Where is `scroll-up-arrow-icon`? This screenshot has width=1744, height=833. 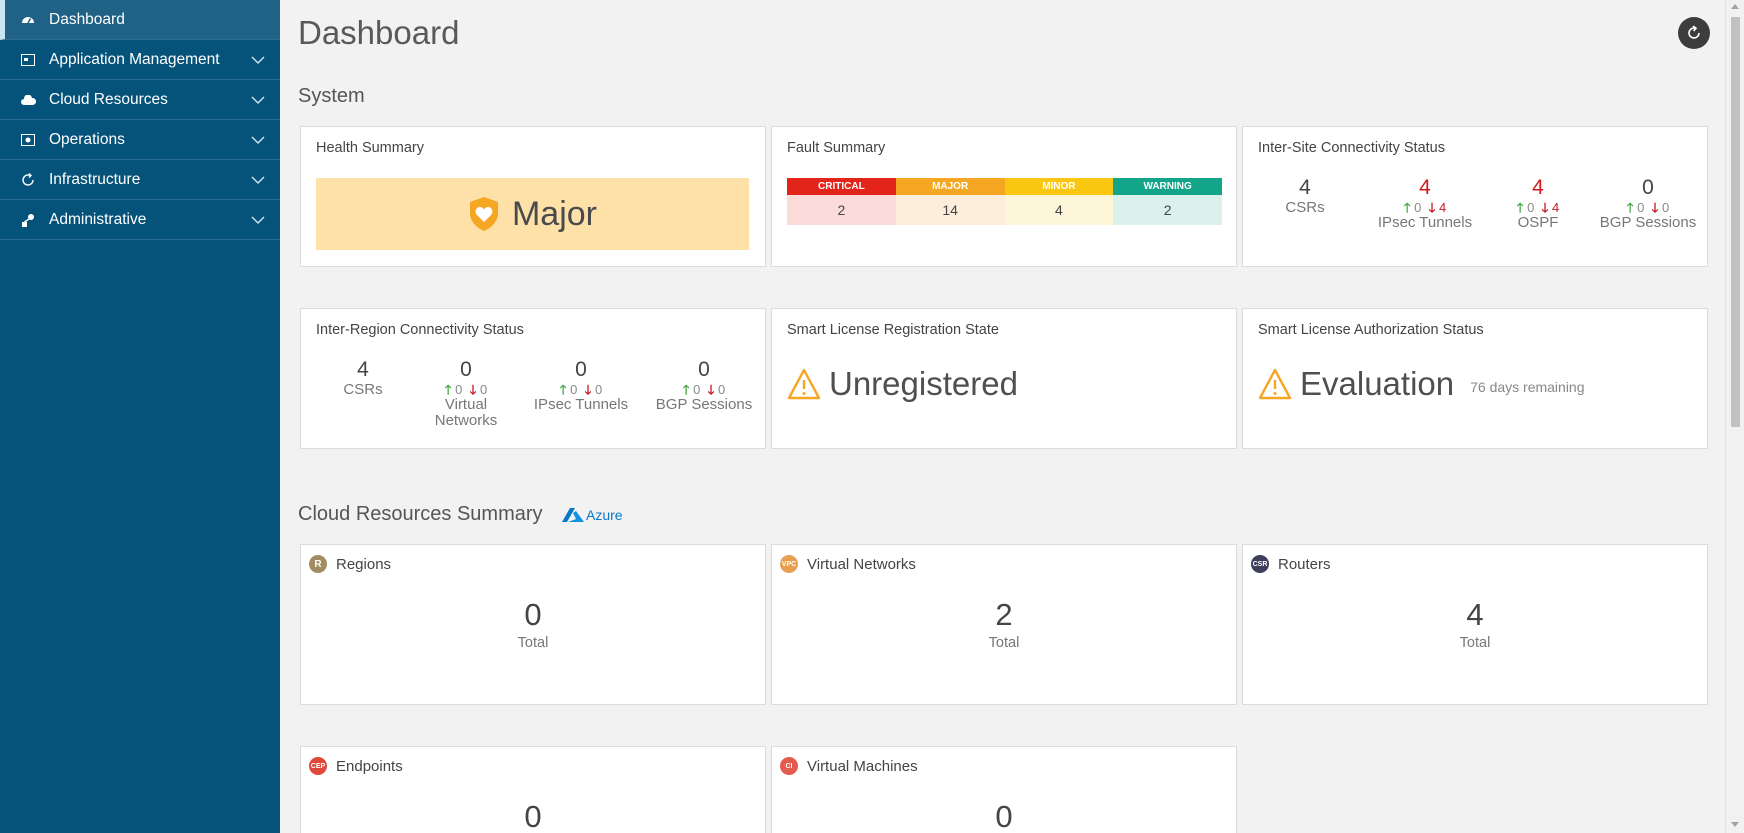 scroll-up-arrow-icon is located at coordinates (1735, 6).